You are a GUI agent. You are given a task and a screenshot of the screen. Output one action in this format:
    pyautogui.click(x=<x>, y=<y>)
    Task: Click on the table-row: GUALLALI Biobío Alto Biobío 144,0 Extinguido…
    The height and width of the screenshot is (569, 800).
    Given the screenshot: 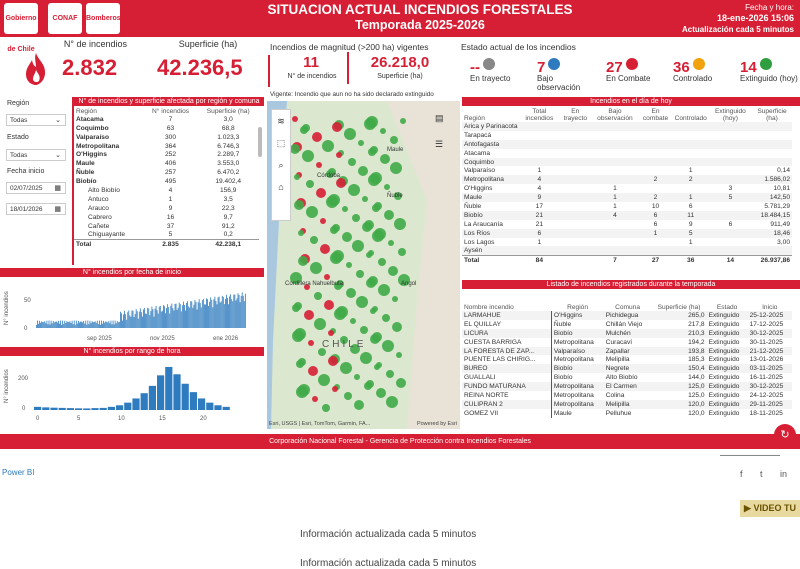 What is the action you would take?
    pyautogui.click(x=627, y=378)
    